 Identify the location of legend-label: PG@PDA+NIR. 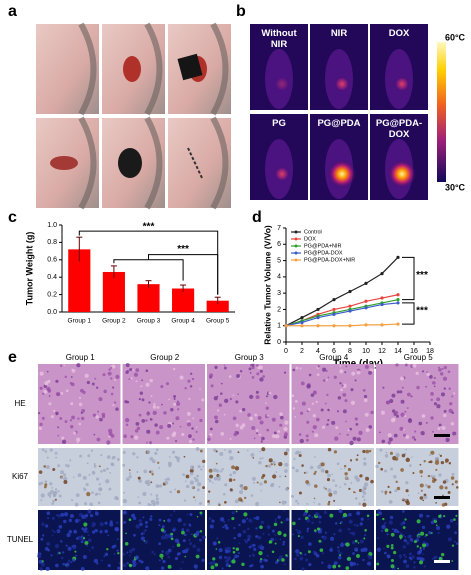
(323, 246).